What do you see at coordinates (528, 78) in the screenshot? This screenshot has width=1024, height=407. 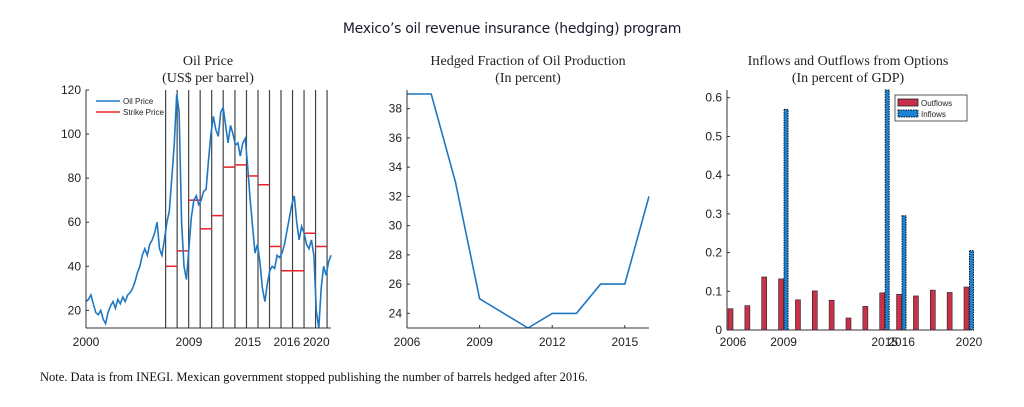 I see `hedged-fraction-subtitle: (In percent)` at bounding box center [528, 78].